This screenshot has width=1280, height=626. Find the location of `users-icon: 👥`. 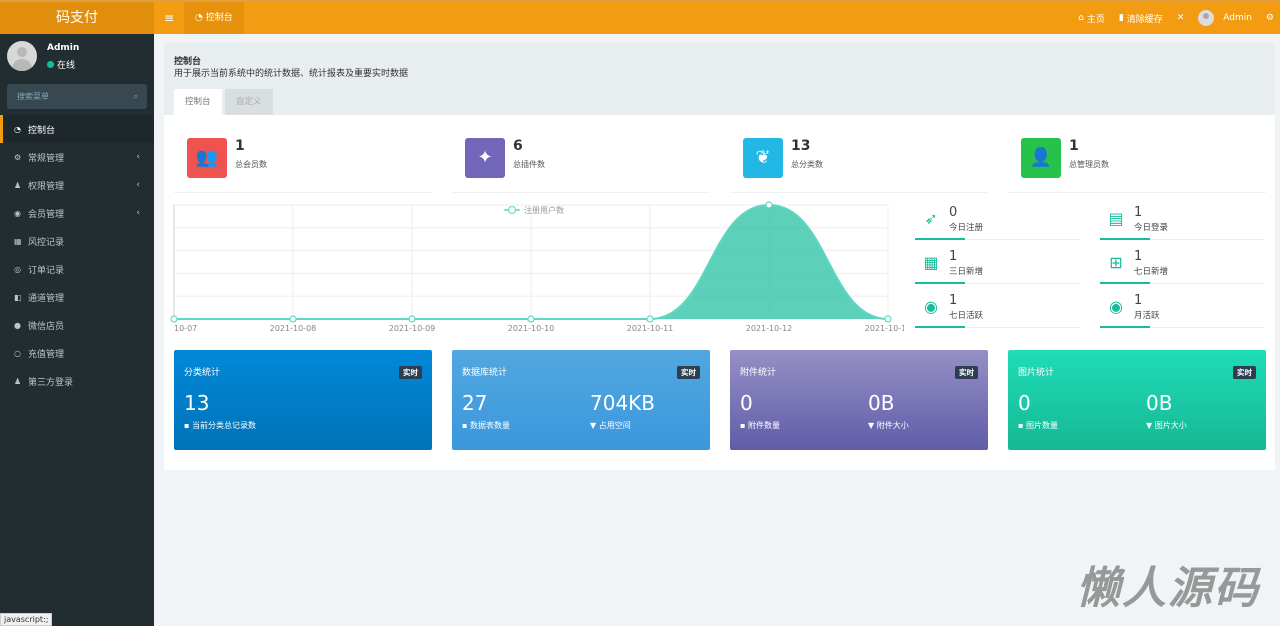

users-icon: 👥 is located at coordinates (207, 158).